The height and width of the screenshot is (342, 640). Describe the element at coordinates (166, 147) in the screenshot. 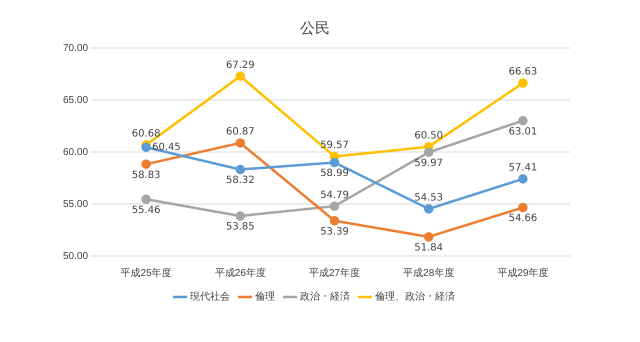

I see `data-label: 60.45` at that location.